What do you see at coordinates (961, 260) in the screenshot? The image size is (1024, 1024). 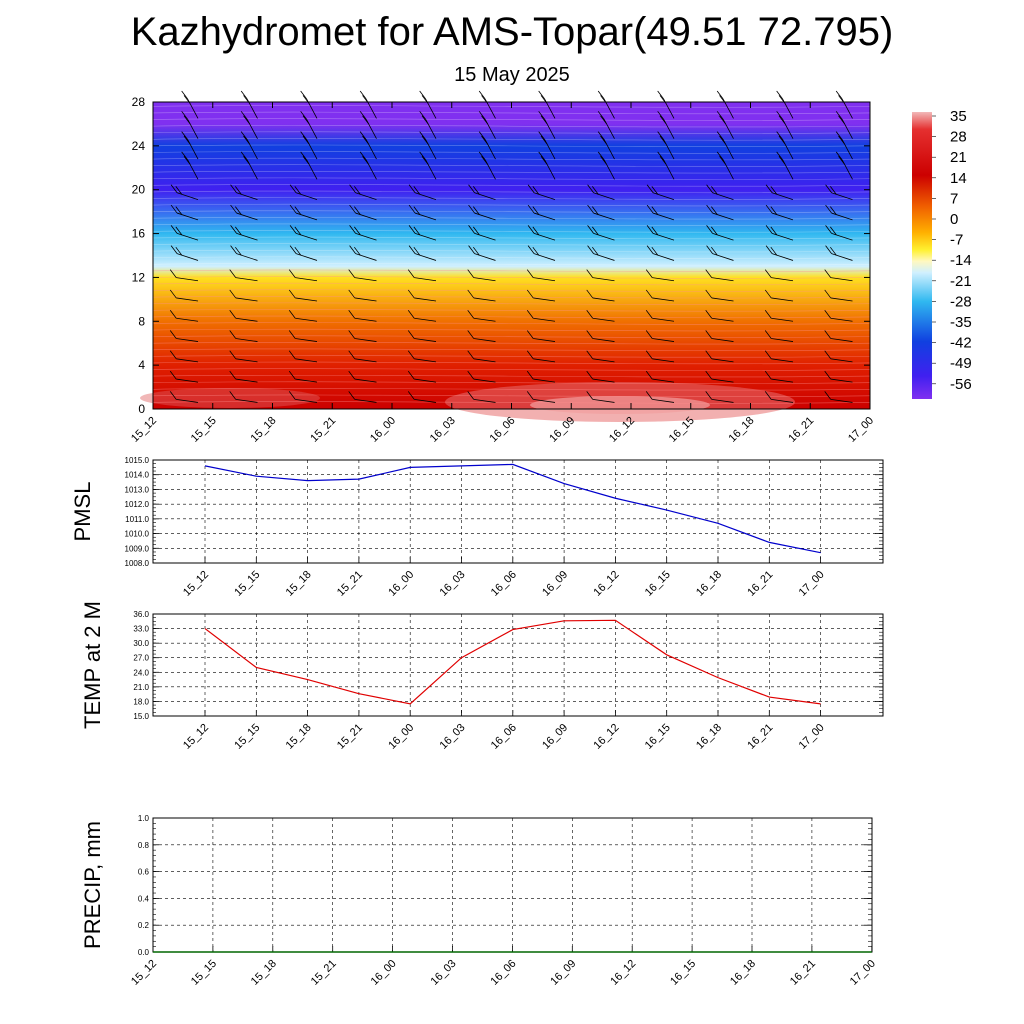 I see `color-bar-label: -14` at bounding box center [961, 260].